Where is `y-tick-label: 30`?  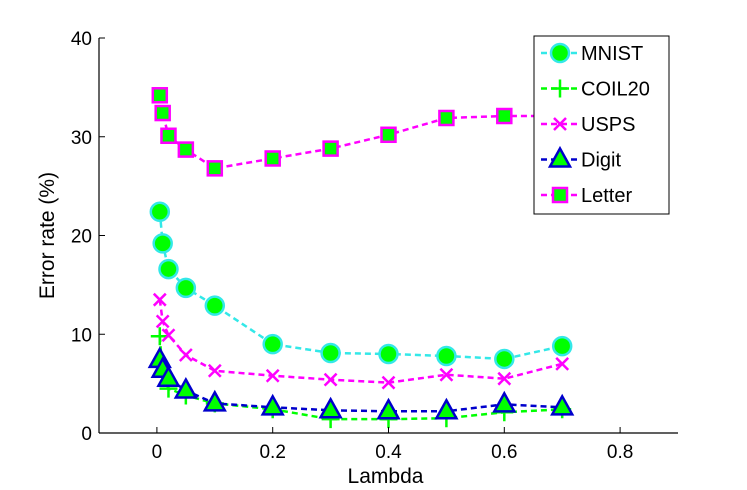 y-tick-label: 30 is located at coordinates (81, 138).